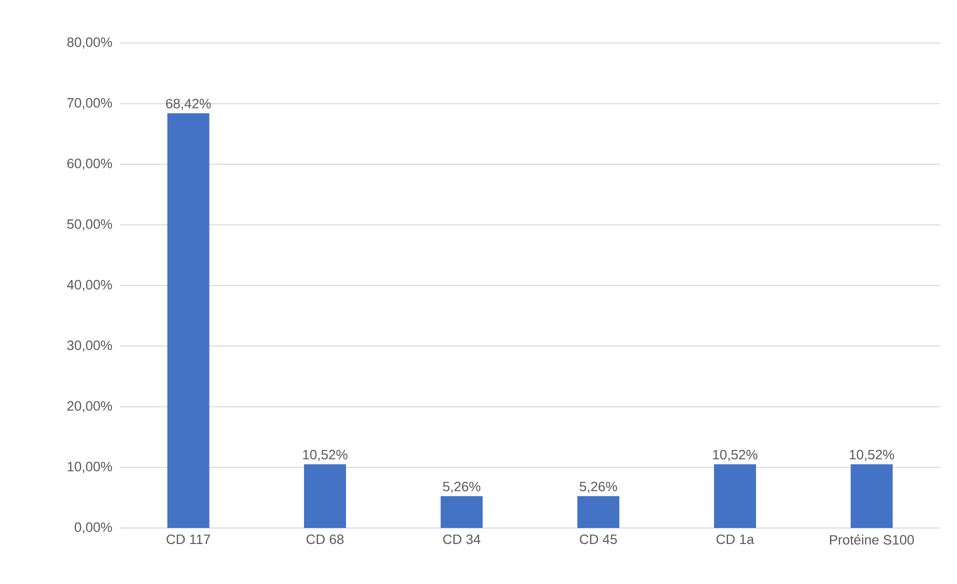  Describe the element at coordinates (461, 539) in the screenshot. I see `x-tick-label: CD 34` at that location.